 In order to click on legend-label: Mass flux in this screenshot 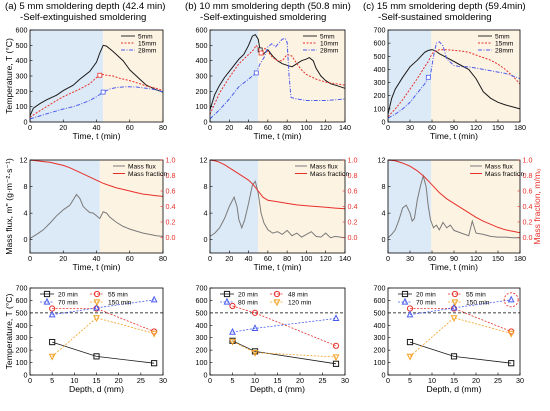, I will do `click(142, 166)`.